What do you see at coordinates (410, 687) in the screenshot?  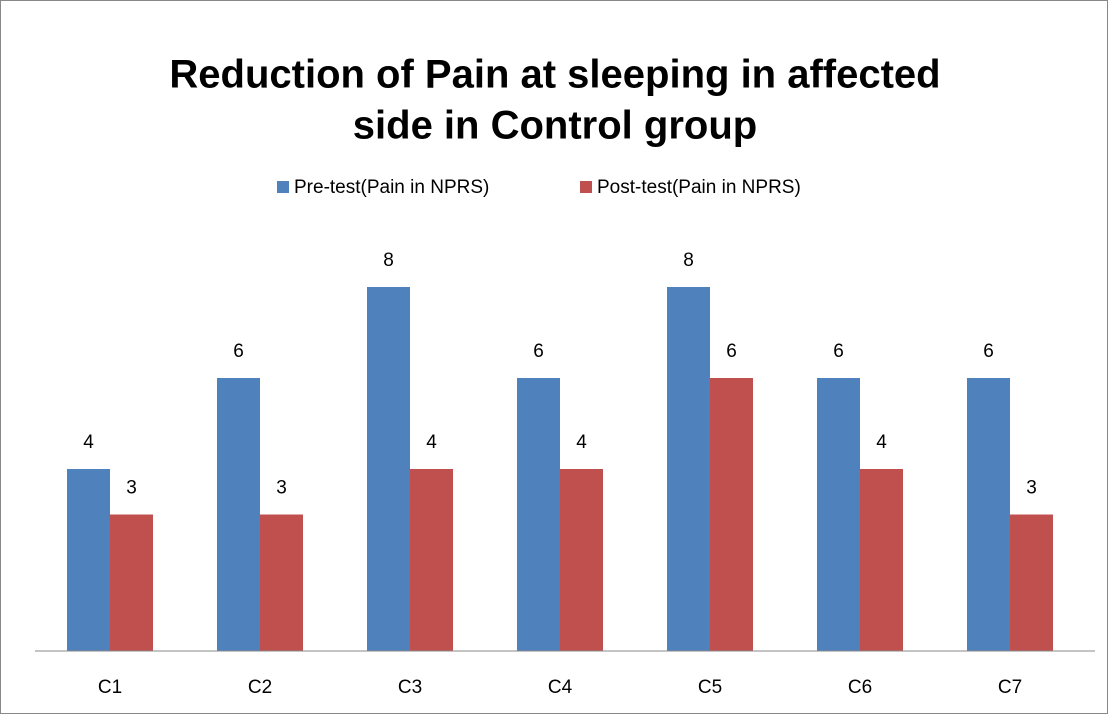 I see `x-tick-label: C3` at bounding box center [410, 687].